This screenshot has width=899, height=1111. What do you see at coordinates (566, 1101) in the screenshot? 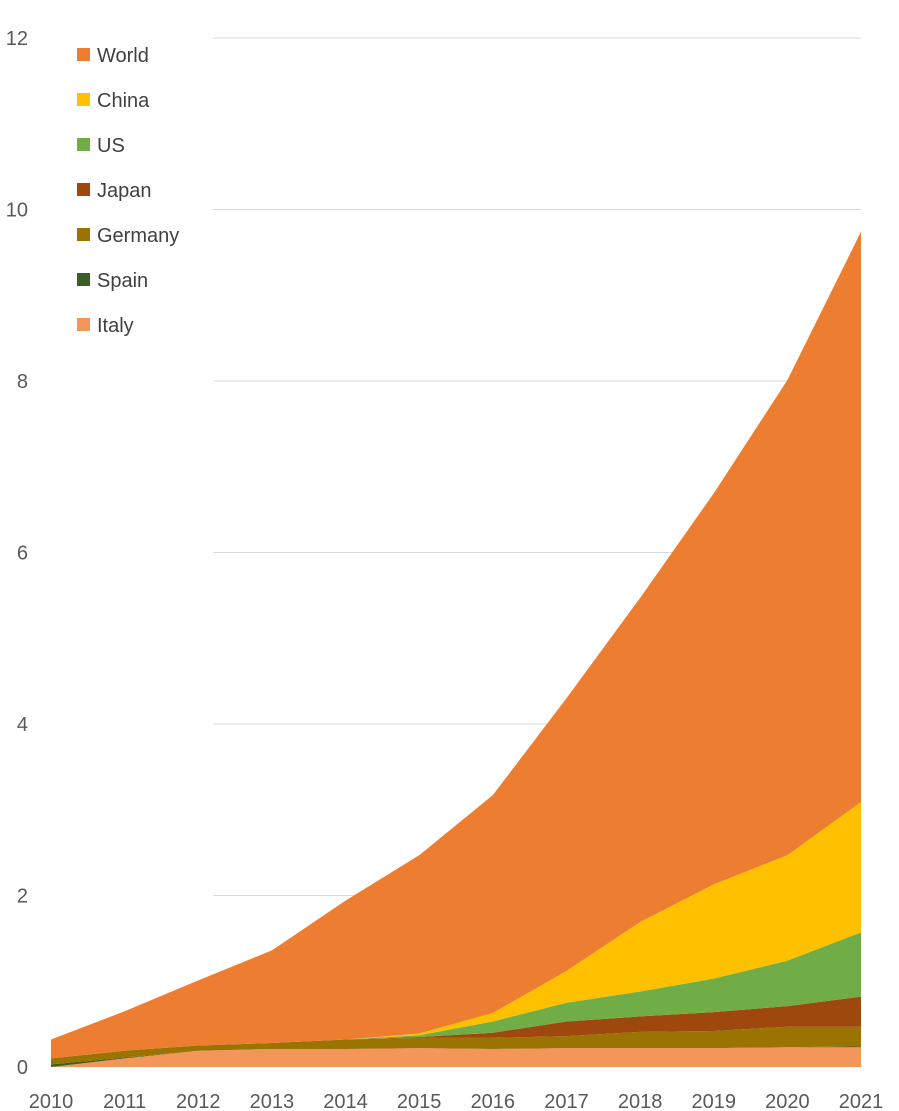
I see `x-tick-label-2017: 2017` at bounding box center [566, 1101].